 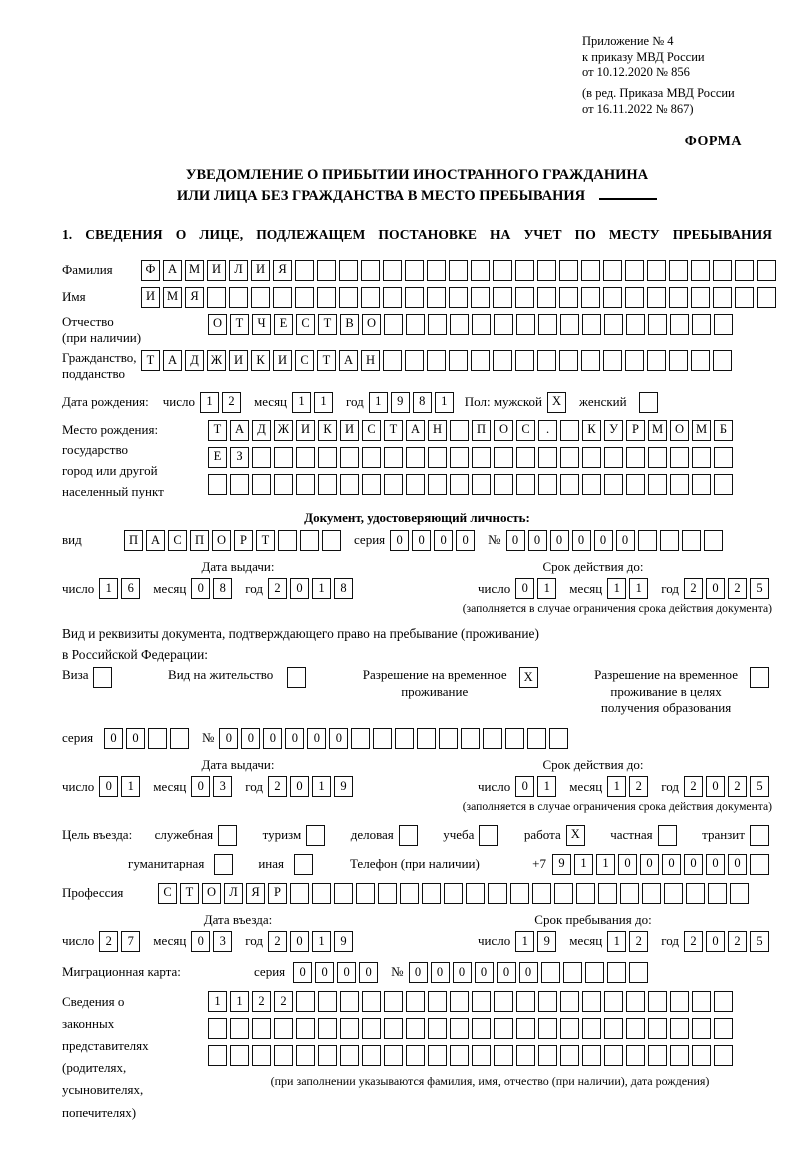 What do you see at coordinates (283, 324) in the screenshot?
I see `char-cell: Е` at bounding box center [283, 324].